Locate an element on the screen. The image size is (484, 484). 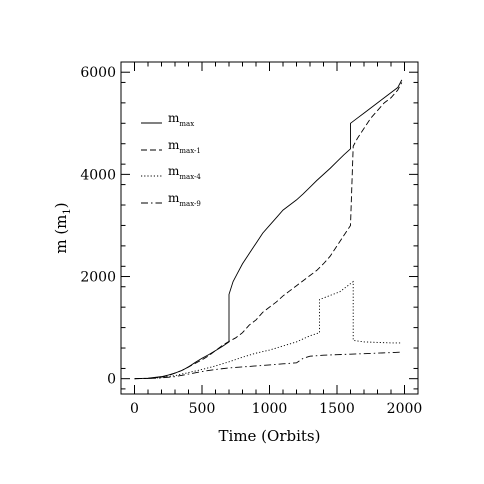
y-tick-label: 4000 is located at coordinates (98, 175).